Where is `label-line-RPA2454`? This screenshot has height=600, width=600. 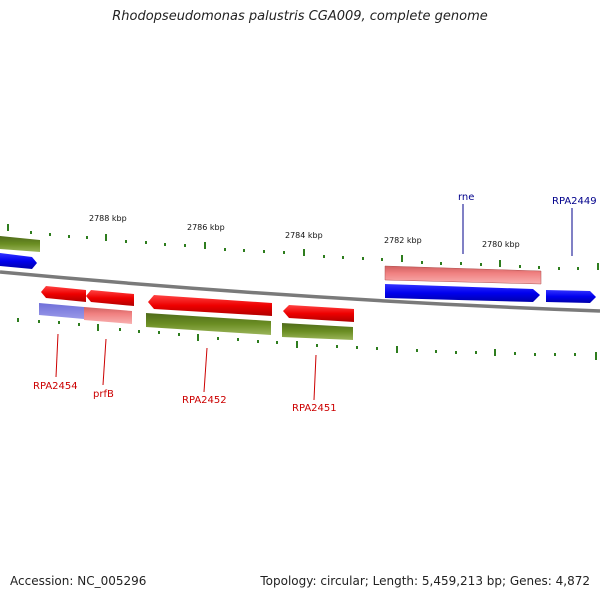
label-line-RPA2454 is located at coordinates (57, 355).